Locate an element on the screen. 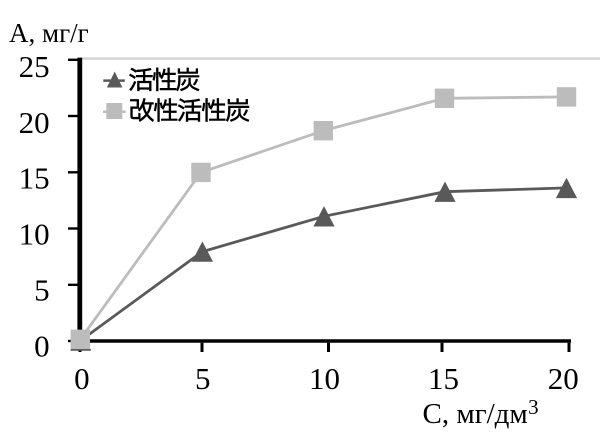 The width and height of the screenshot is (600, 446). svg-text: 25 is located at coordinates (34, 66).